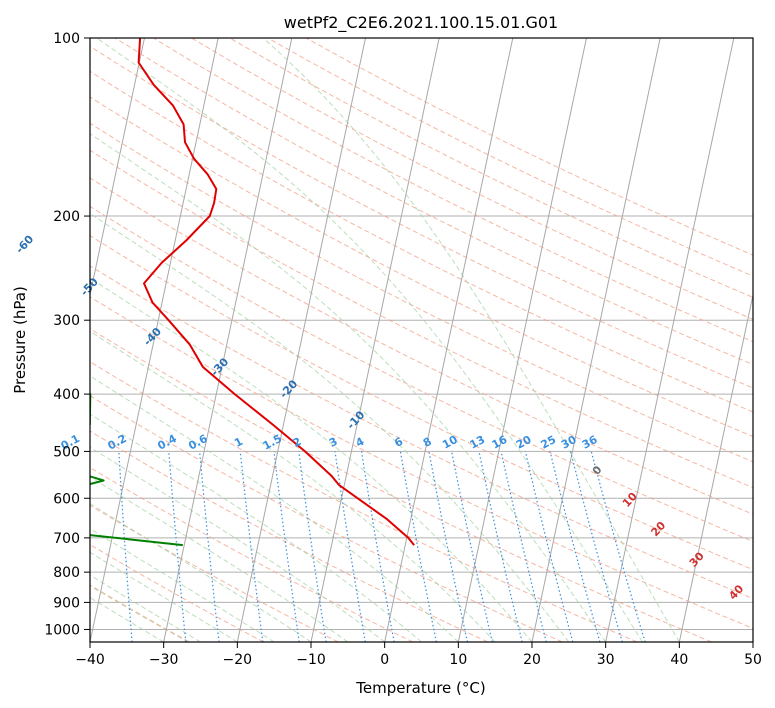 This screenshot has height=708, width=775. I want to click on x-tick-label: −40, so click(90, 660).